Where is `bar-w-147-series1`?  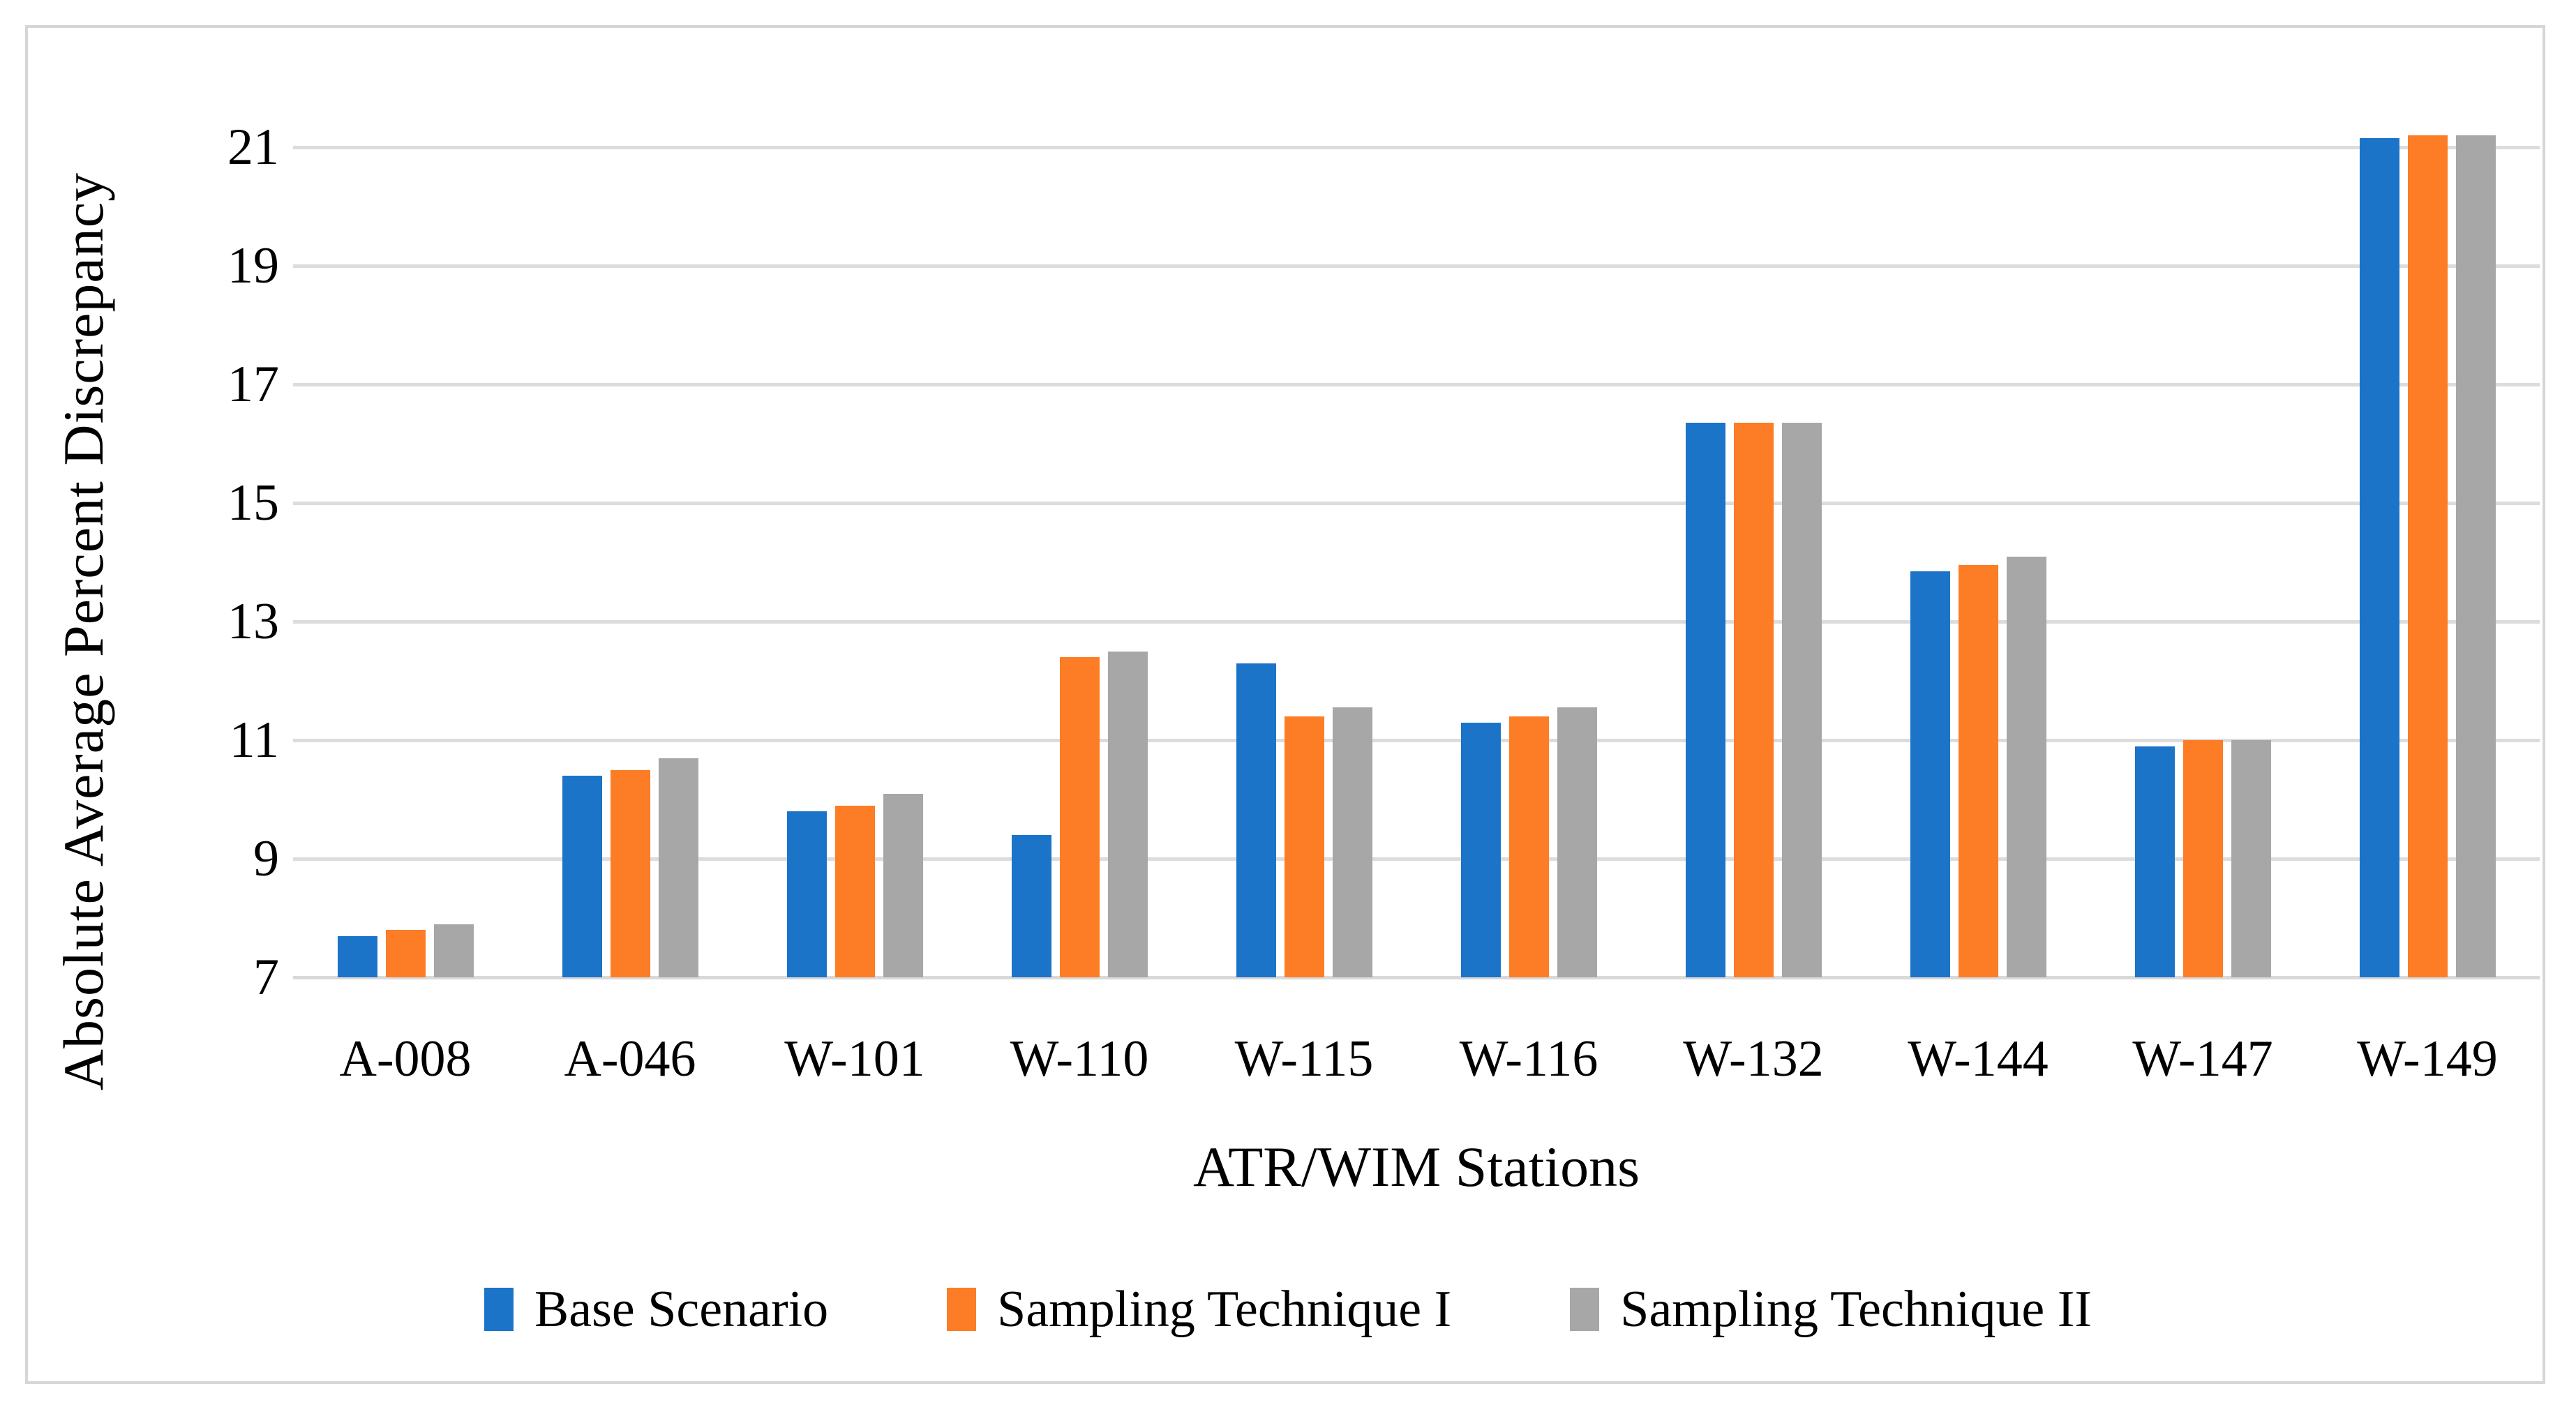 bar-w-147-series1 is located at coordinates (2154, 861).